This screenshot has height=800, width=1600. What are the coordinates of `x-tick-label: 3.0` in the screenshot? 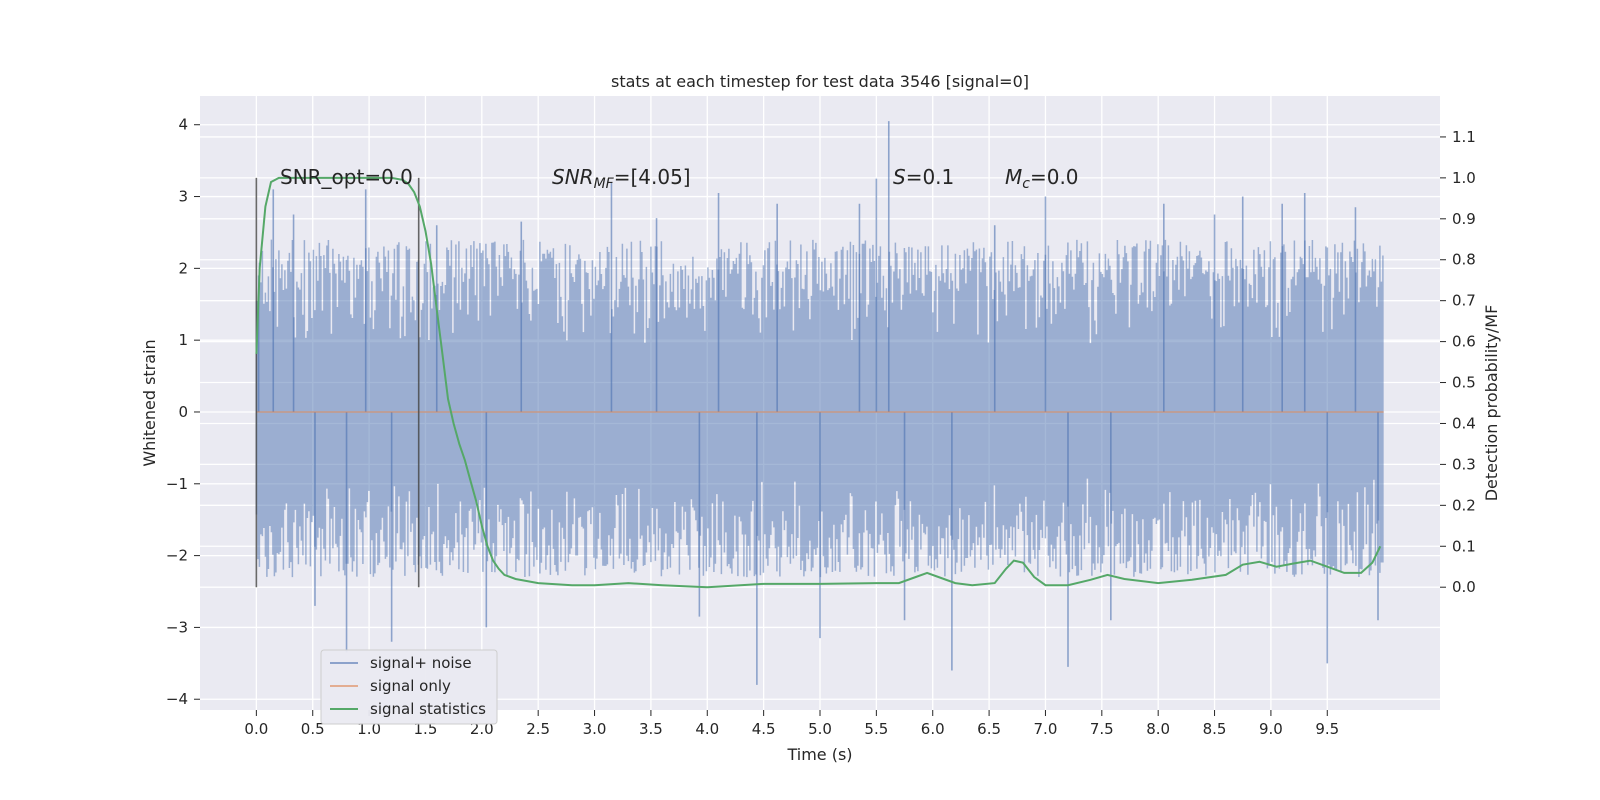 It's located at (595, 729).